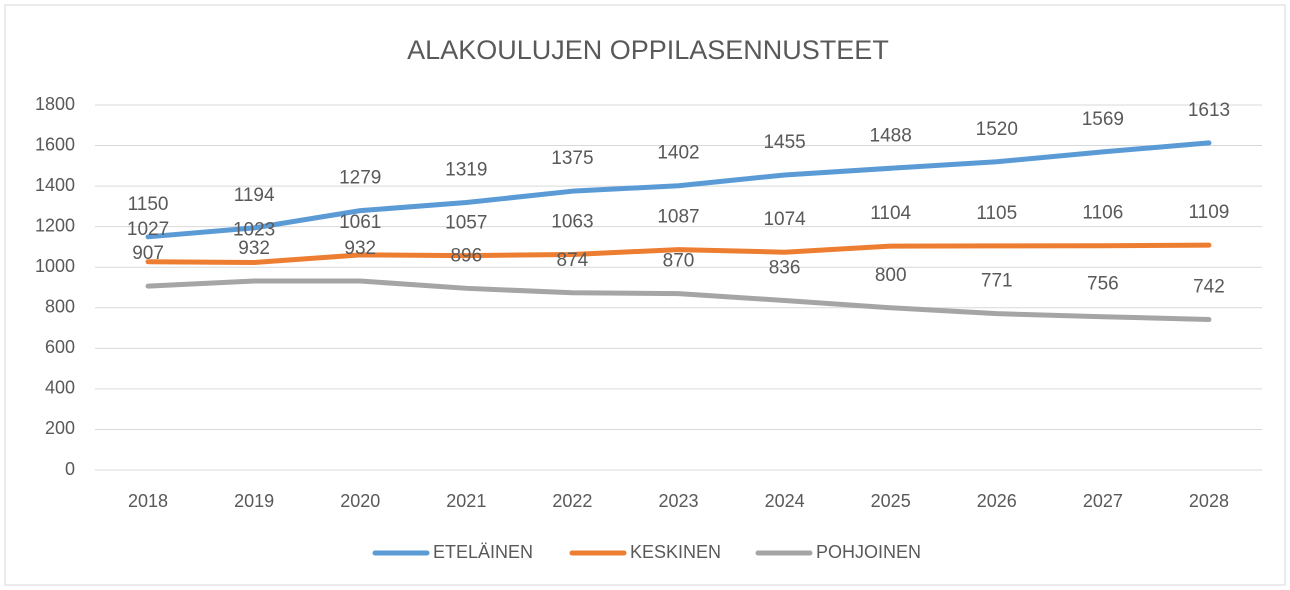  I want to click on data-label: 1105, so click(996, 213).